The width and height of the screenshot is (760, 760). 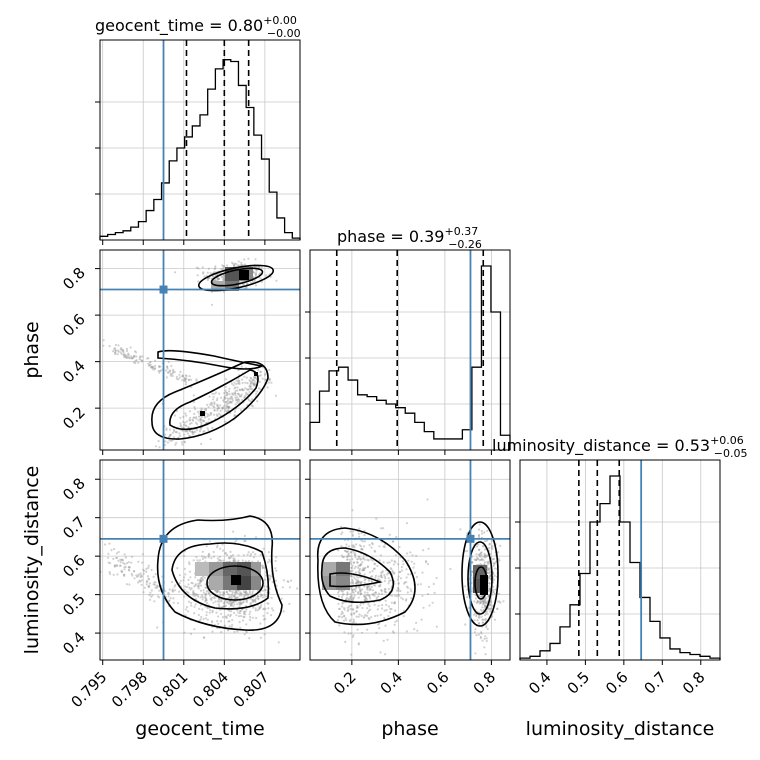 What do you see at coordinates (617, 683) in the screenshot?
I see `tick-label-x-luminosity-distance-2: 0.6` at bounding box center [617, 683].